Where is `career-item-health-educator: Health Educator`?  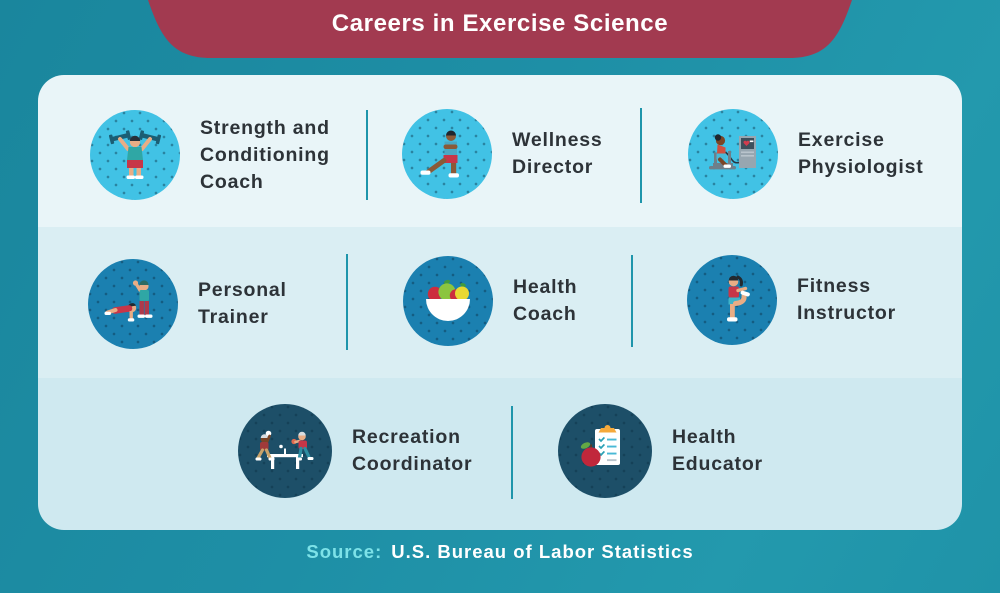 career-item-health-educator: Health Educator is located at coordinates (660, 451).